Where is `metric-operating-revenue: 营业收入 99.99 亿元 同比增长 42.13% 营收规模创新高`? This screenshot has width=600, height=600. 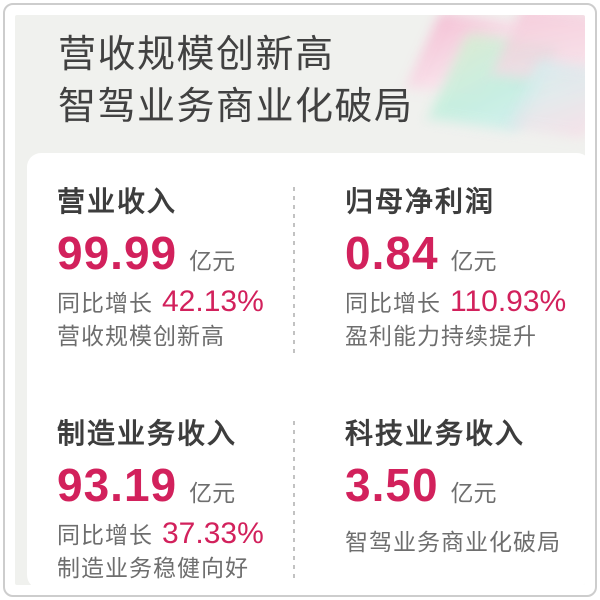 metric-operating-revenue: 营业收入 99.99 亿元 同比增长 42.13% 营收规模创新高 is located at coordinates (177, 268).